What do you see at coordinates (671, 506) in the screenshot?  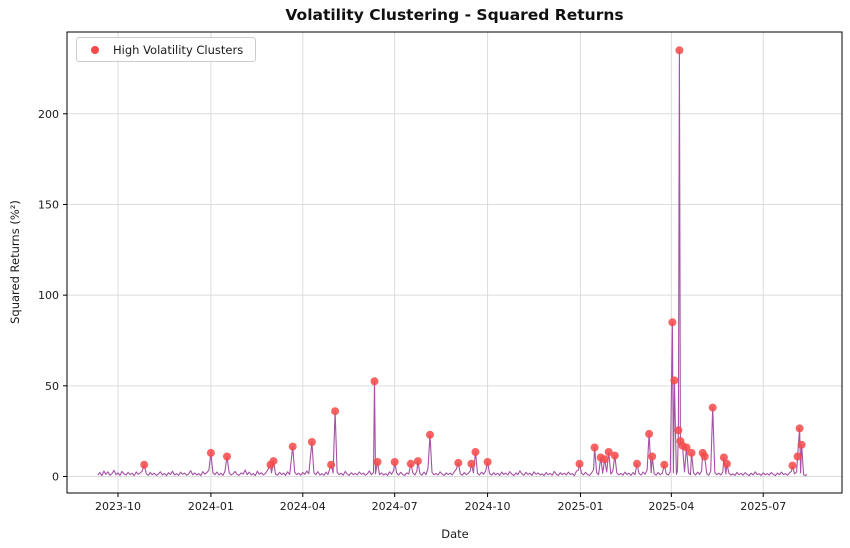 I see `x-tick-label: 2025-04` at bounding box center [671, 506].